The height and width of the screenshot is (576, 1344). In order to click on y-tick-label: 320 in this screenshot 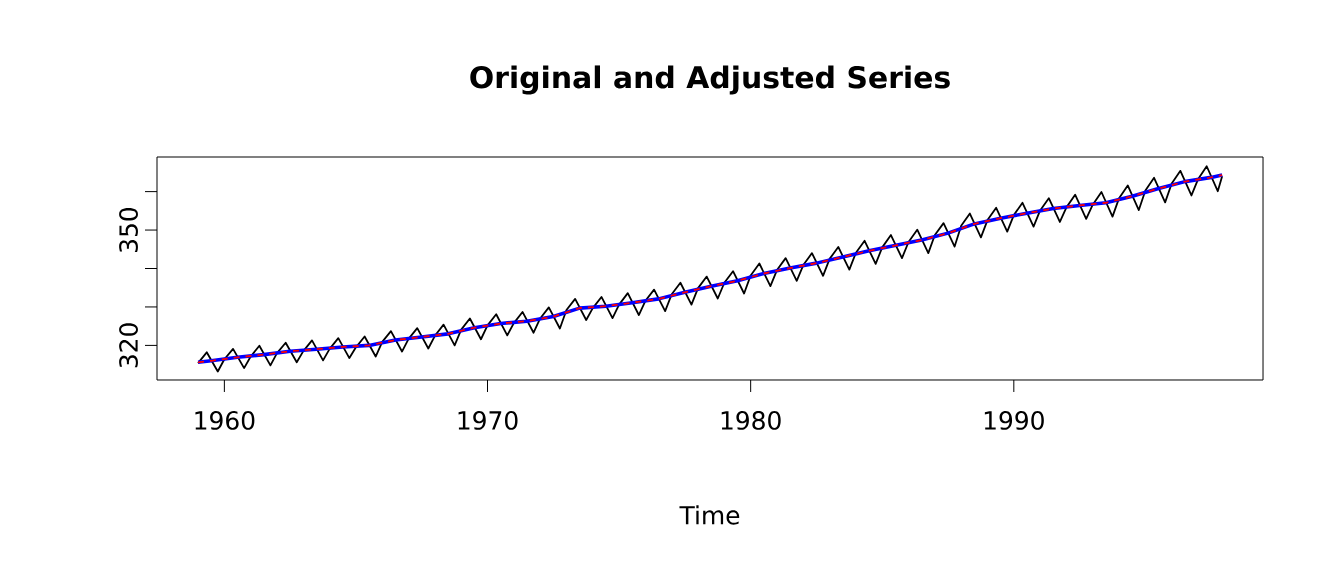, I will do `click(128, 345)`.